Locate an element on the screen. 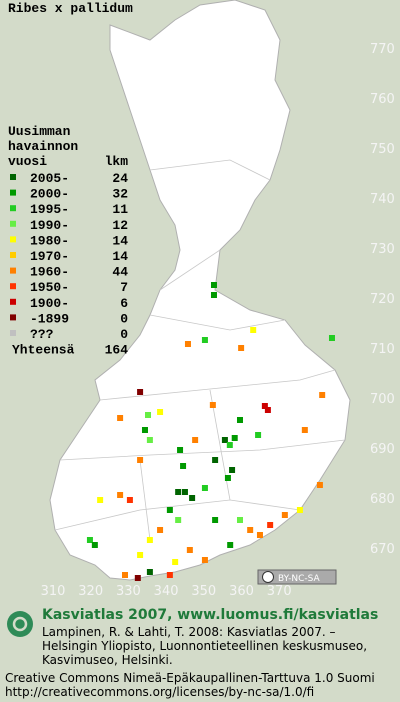 The width and height of the screenshot is (400, 702). legend-header: Uusimman is located at coordinates (39, 131).